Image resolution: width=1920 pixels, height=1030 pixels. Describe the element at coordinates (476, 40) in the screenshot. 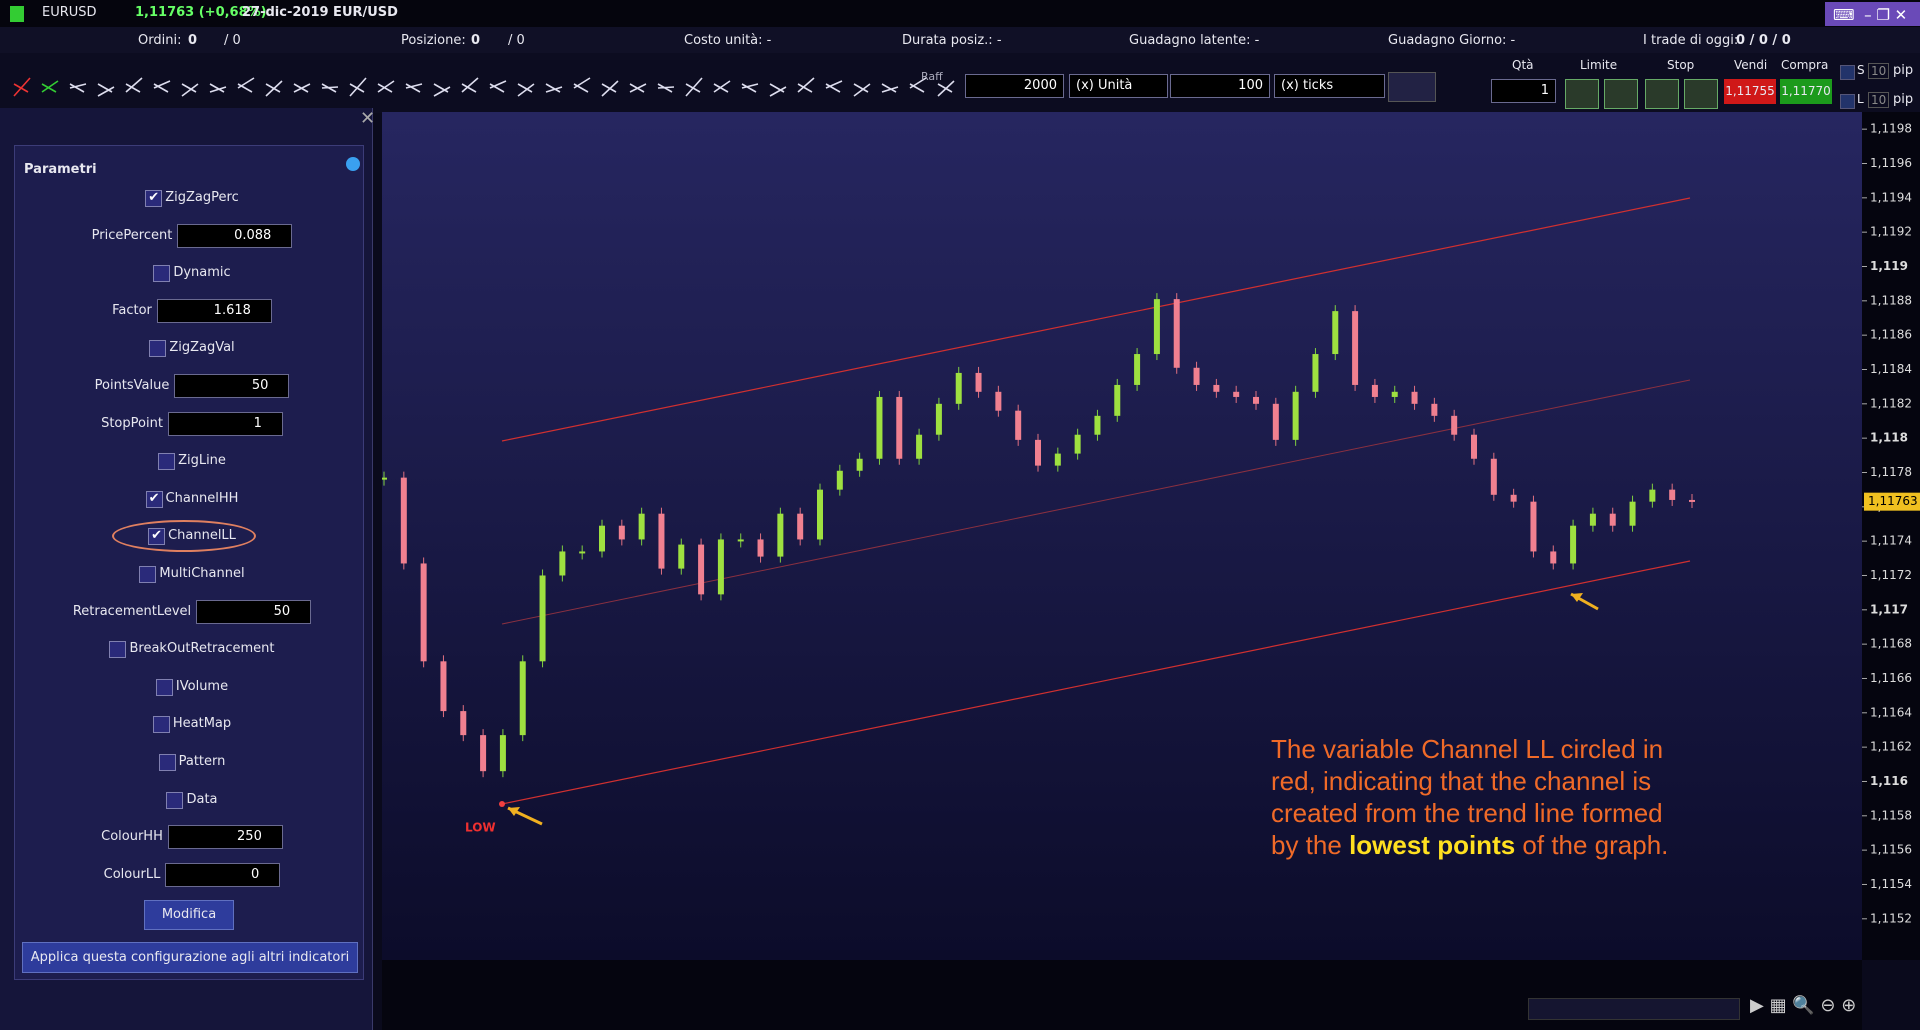

I see `position: 0` at that location.